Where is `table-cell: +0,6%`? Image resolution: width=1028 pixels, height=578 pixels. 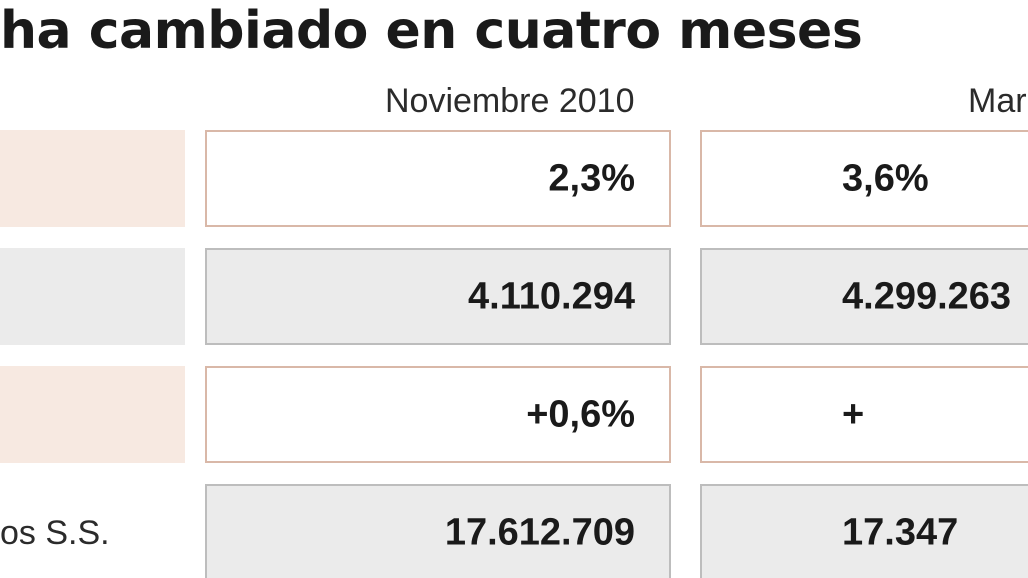 table-cell: +0,6% is located at coordinates (438, 414).